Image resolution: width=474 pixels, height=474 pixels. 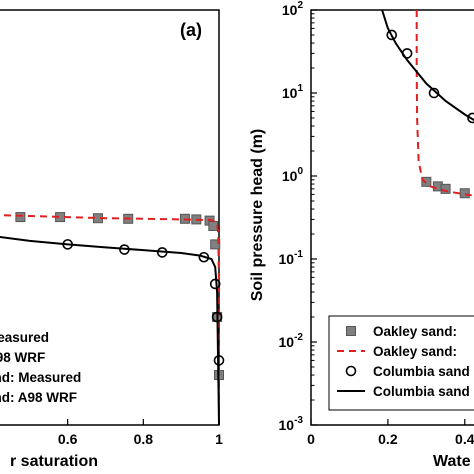 I want to click on panel-b-legend-0-label: Oakley sand:, so click(x=415, y=331).